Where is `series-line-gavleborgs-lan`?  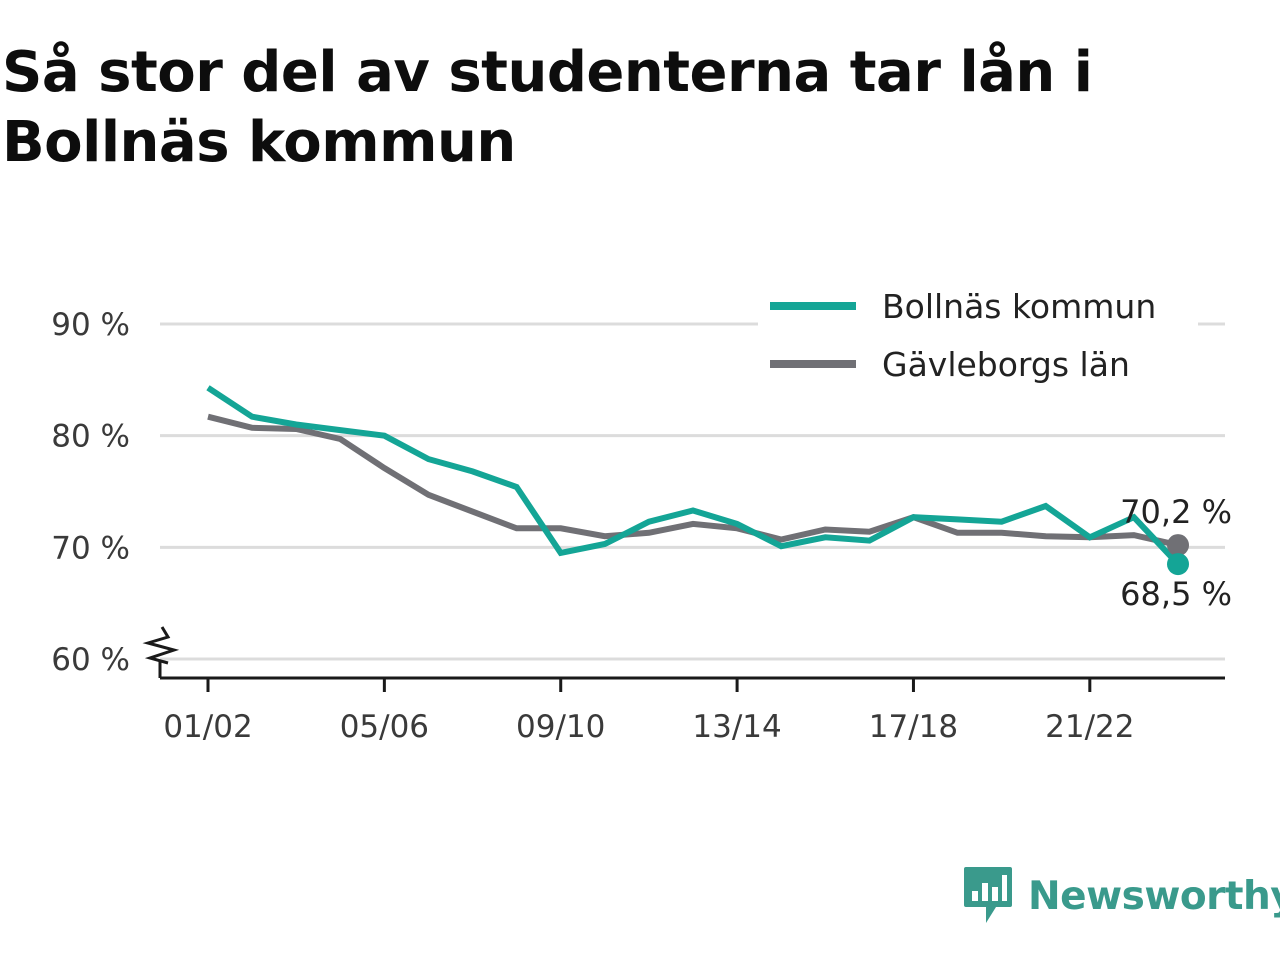
series-line-gavleborgs-lan is located at coordinates (693, 481).